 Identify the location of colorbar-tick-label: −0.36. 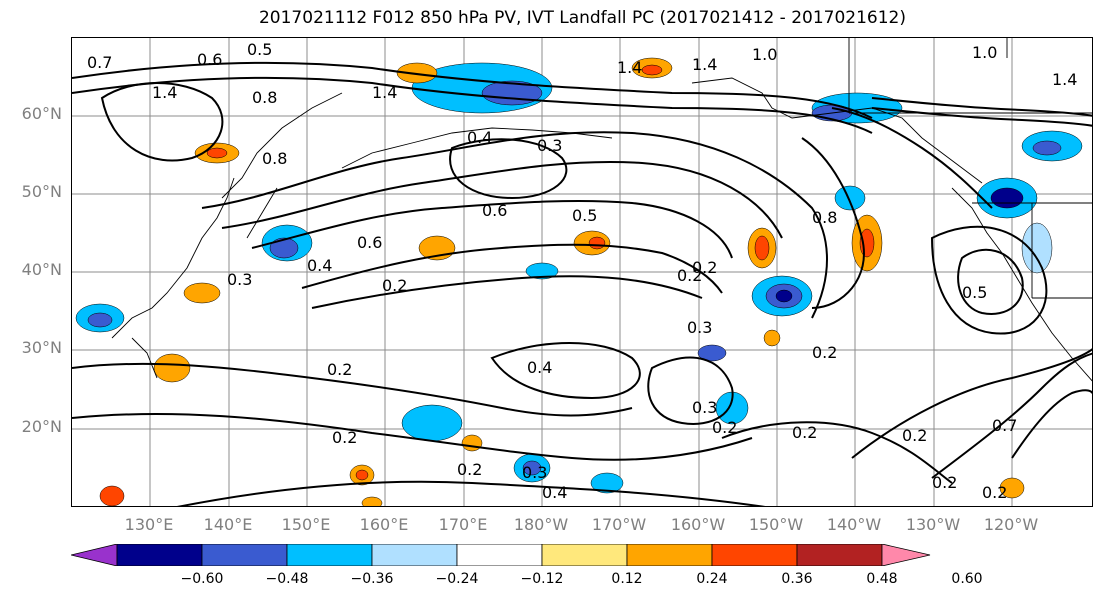
(372, 579).